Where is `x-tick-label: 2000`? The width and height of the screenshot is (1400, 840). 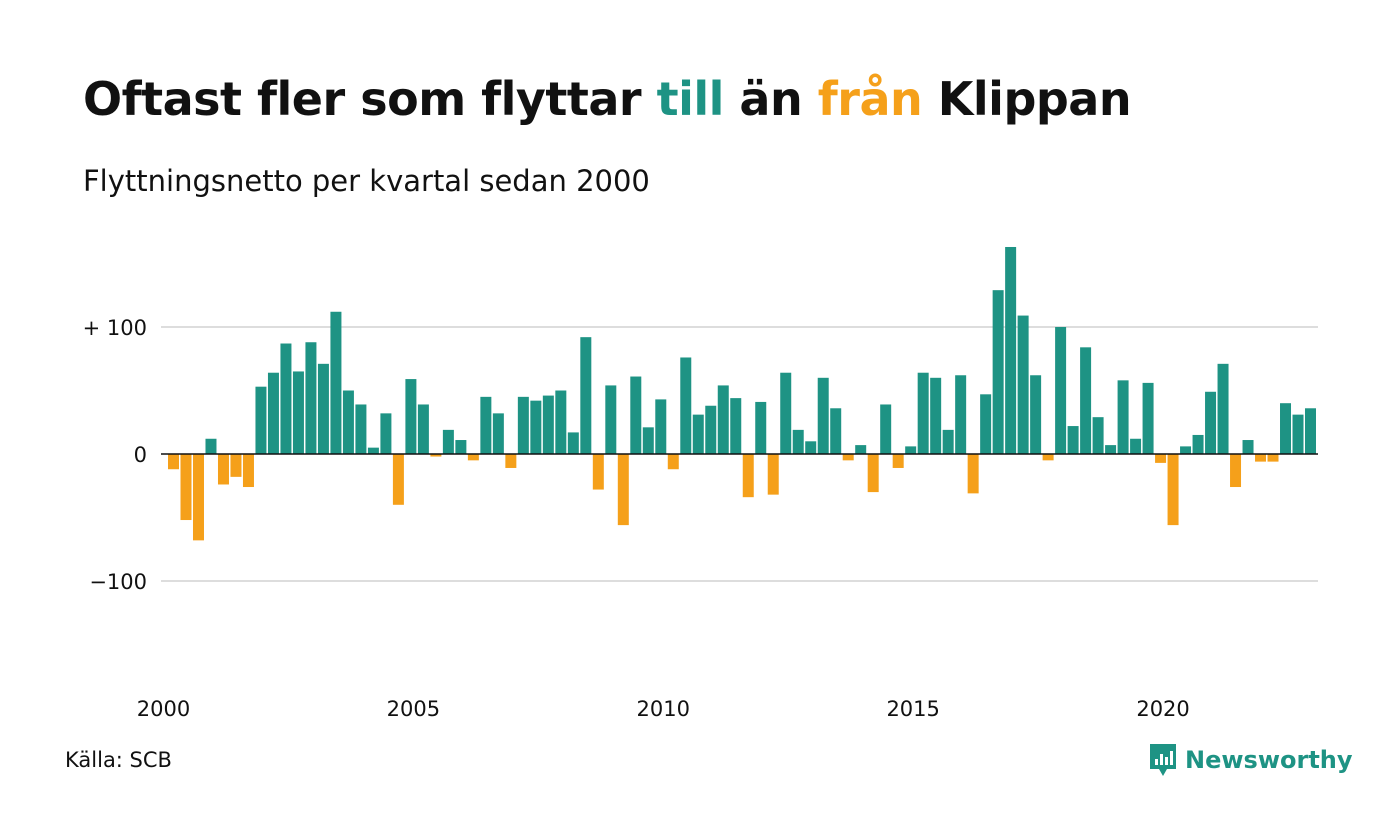 x-tick-label: 2000 is located at coordinates (163, 709).